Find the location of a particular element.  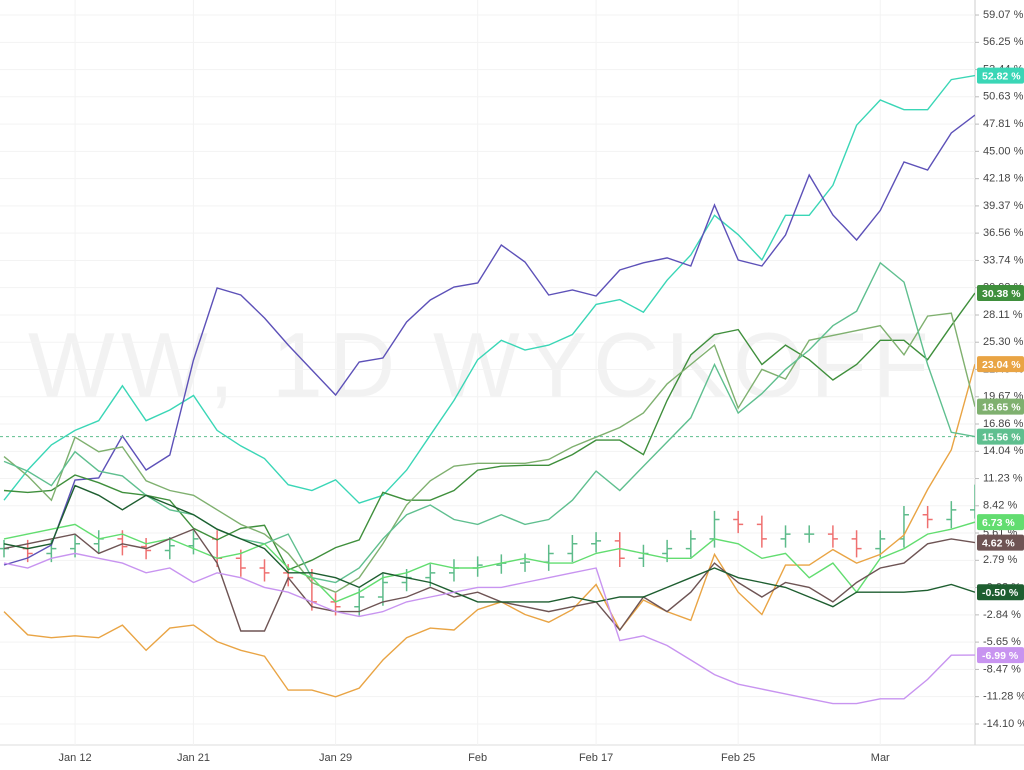

y-tick-label: 47.81 % is located at coordinates (1003, 124).